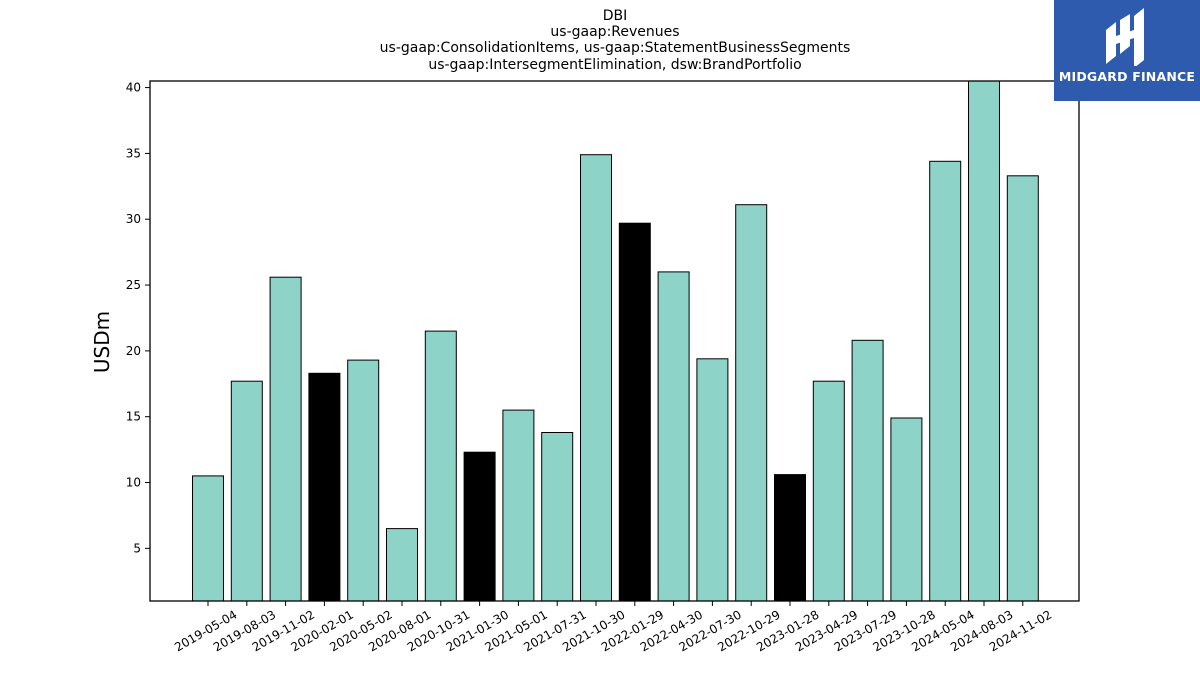  What do you see at coordinates (614, 32) in the screenshot?
I see `chart-title-line-2: us-gaap:Revenues` at bounding box center [614, 32].